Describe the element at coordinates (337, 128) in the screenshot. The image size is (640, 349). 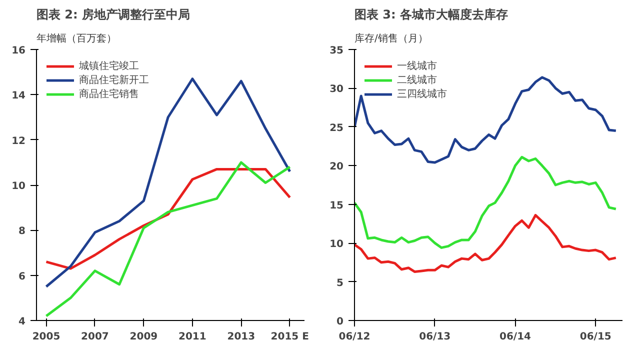
I see `y-tick-label: 25` at that location.